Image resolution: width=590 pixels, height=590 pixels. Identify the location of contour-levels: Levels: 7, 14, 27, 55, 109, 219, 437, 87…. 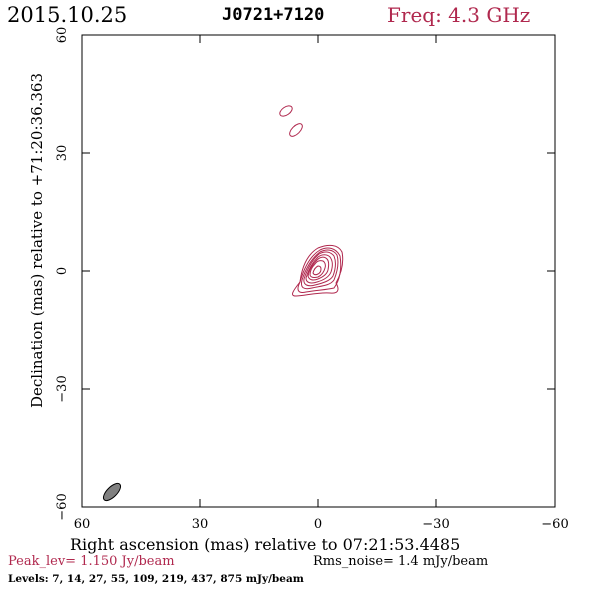
(156, 579).